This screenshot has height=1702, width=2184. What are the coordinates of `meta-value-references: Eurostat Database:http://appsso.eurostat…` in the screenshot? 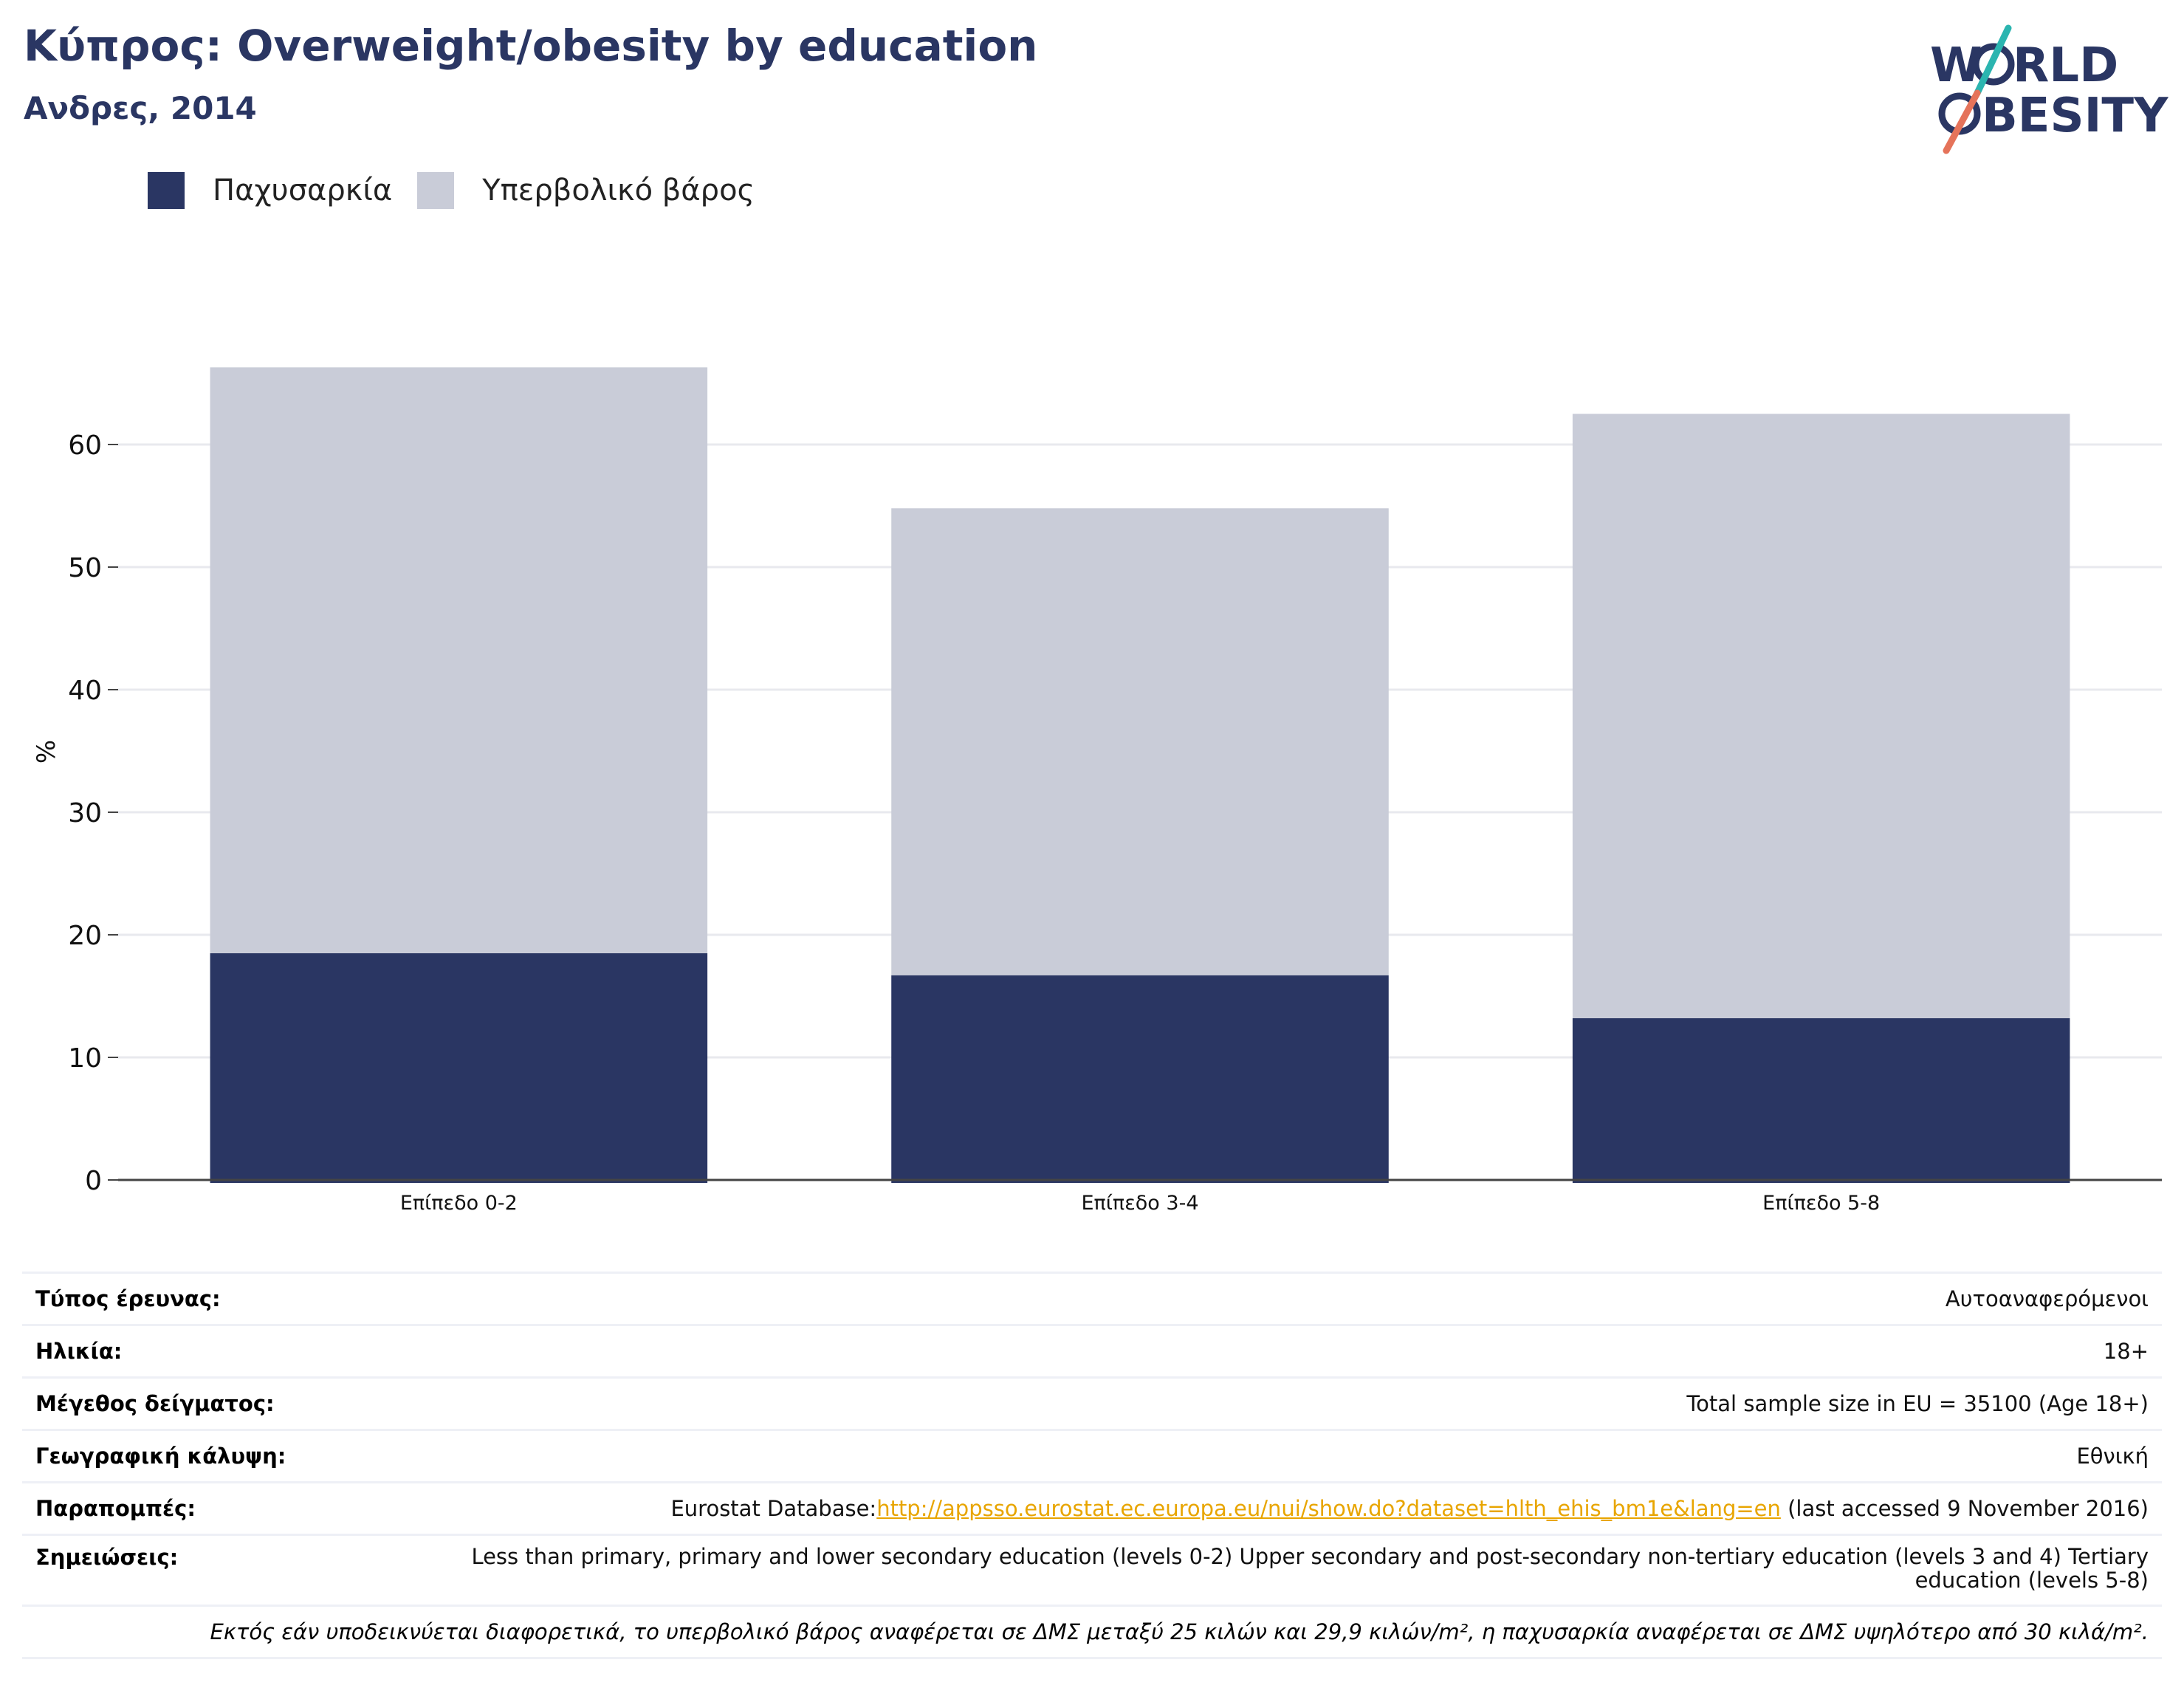 It's located at (1410, 1508).